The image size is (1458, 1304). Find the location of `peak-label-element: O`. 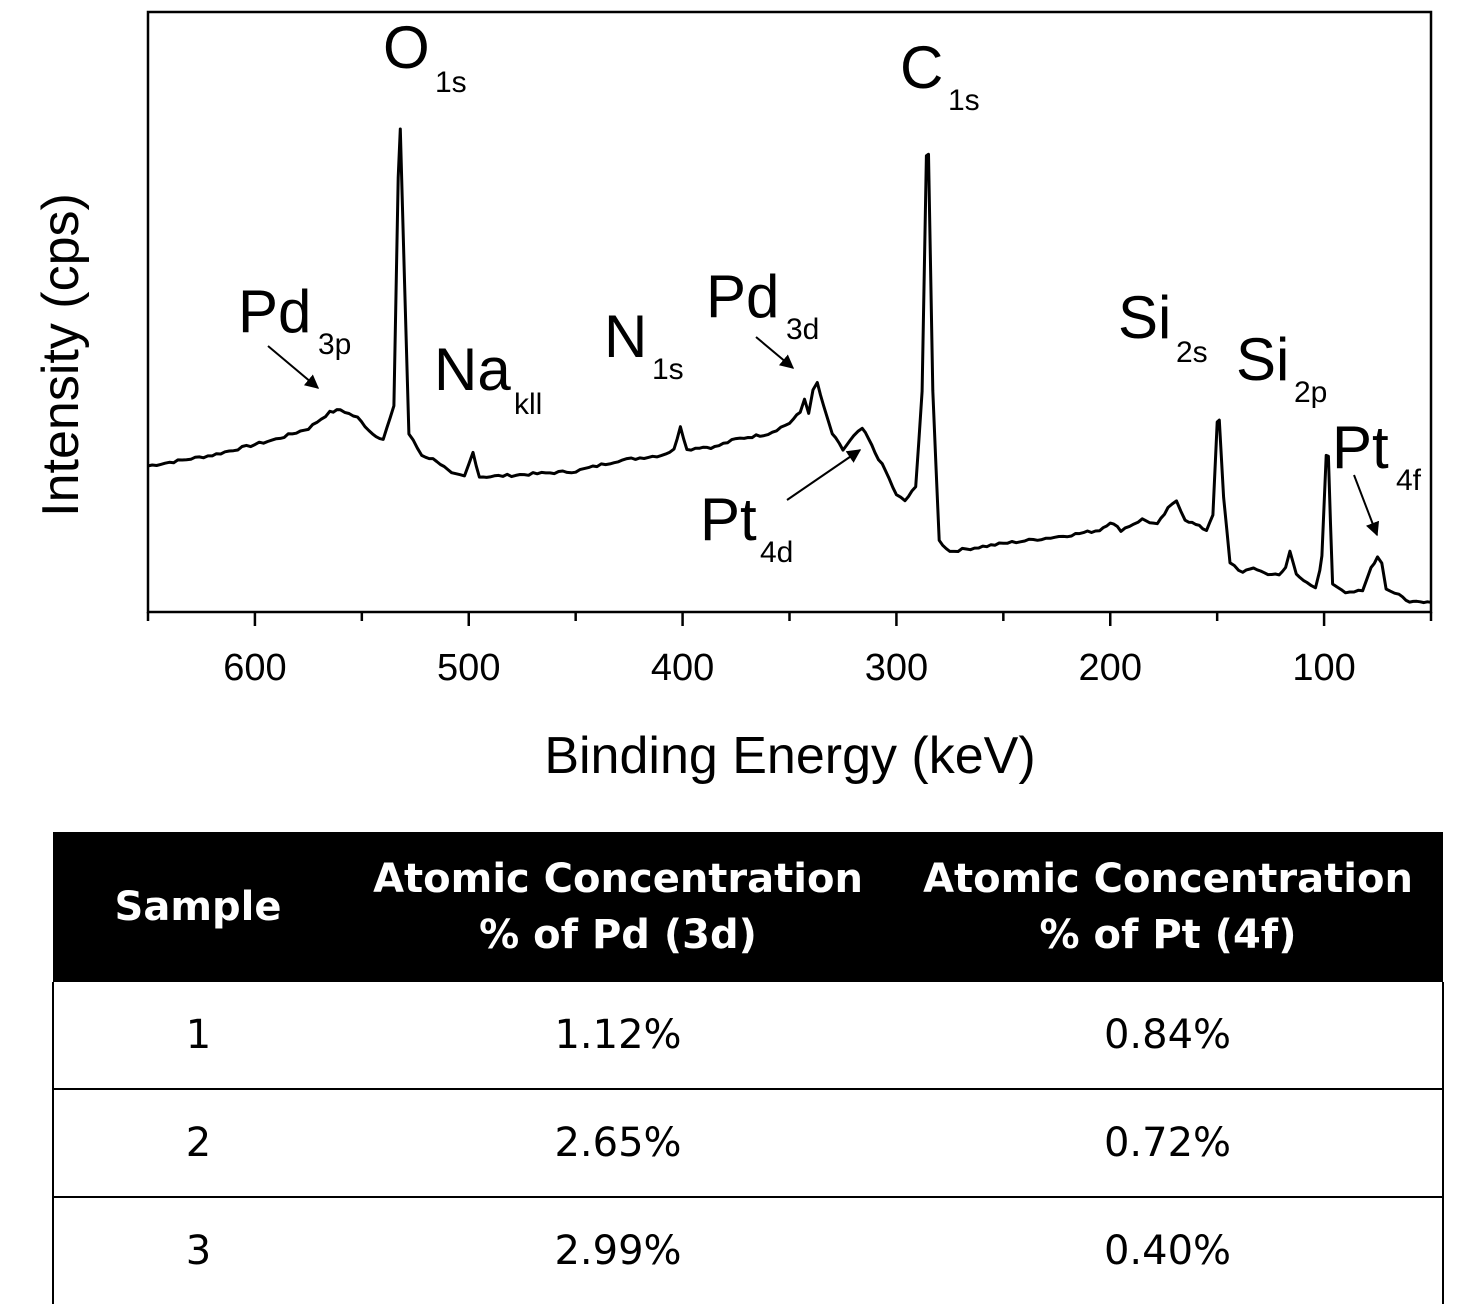

peak-label-element: O is located at coordinates (406, 47).